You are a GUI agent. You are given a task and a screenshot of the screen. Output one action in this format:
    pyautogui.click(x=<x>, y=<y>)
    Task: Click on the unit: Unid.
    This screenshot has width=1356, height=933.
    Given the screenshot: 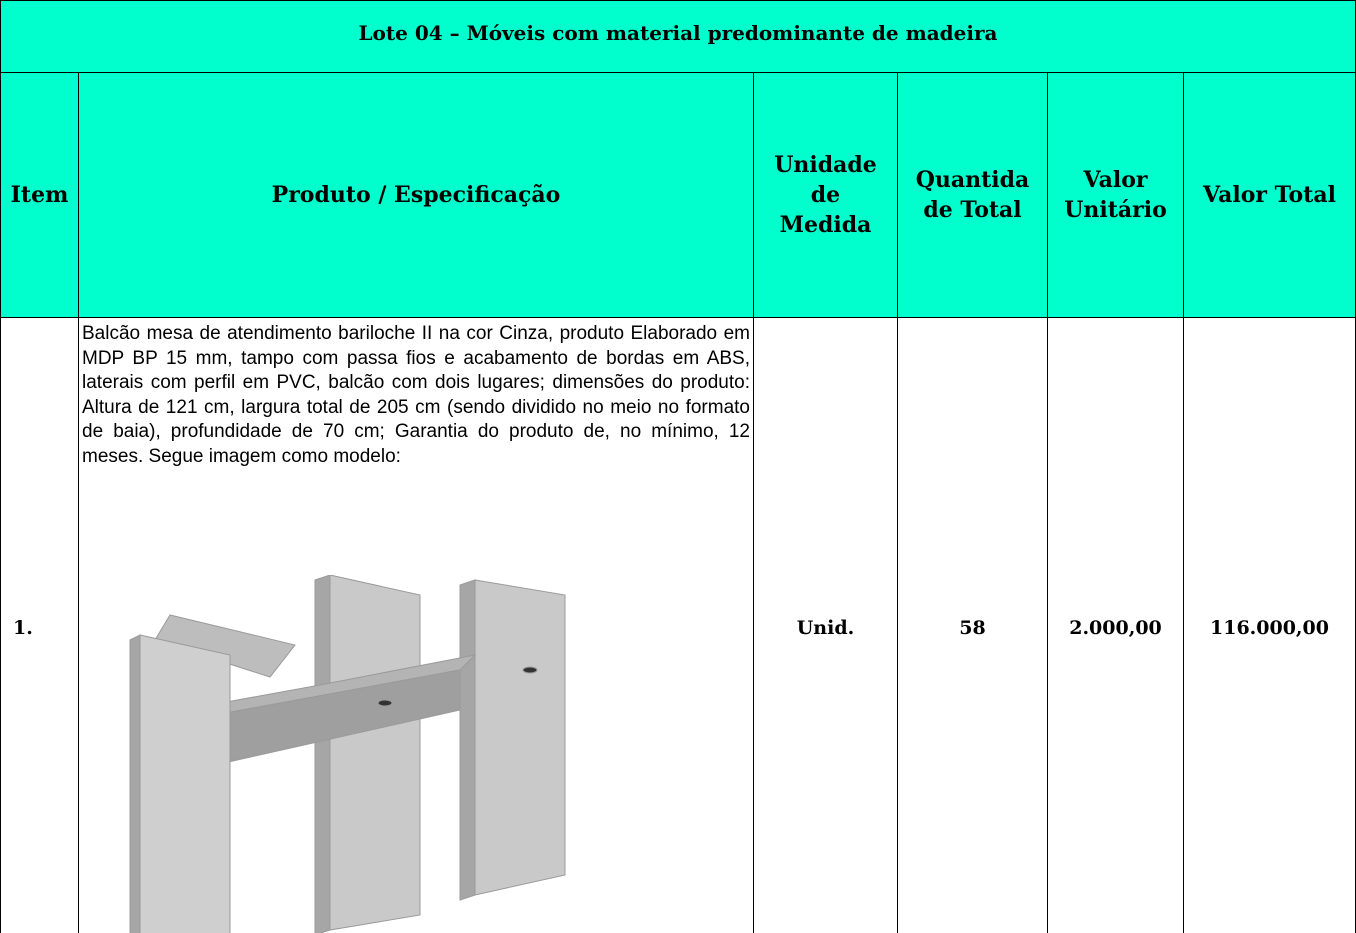 What is the action you would take?
    pyautogui.click(x=825, y=625)
    